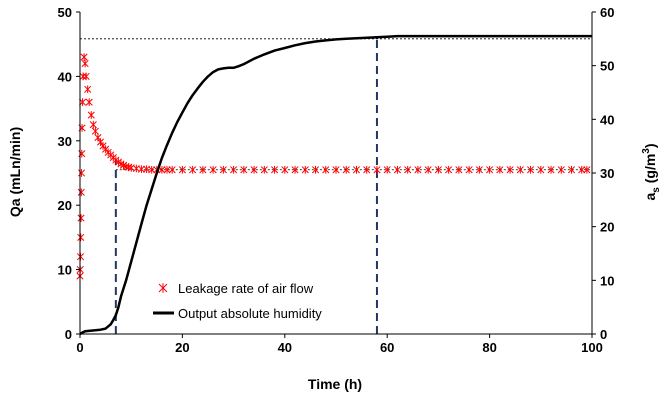 Image resolution: width=670 pixels, height=401 pixels. I want to click on y-right-tick-label: 10, so click(607, 280).